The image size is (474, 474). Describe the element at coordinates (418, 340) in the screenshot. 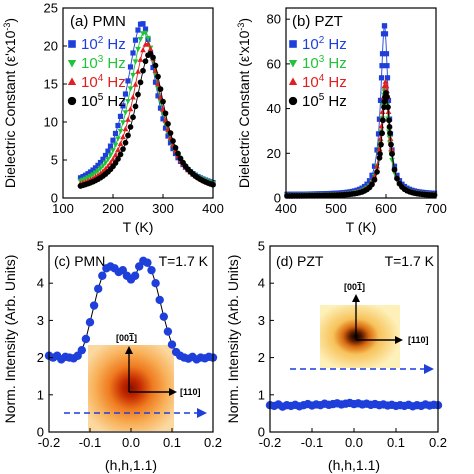

I see `panel-d-inset-h-label: [110]` at that location.